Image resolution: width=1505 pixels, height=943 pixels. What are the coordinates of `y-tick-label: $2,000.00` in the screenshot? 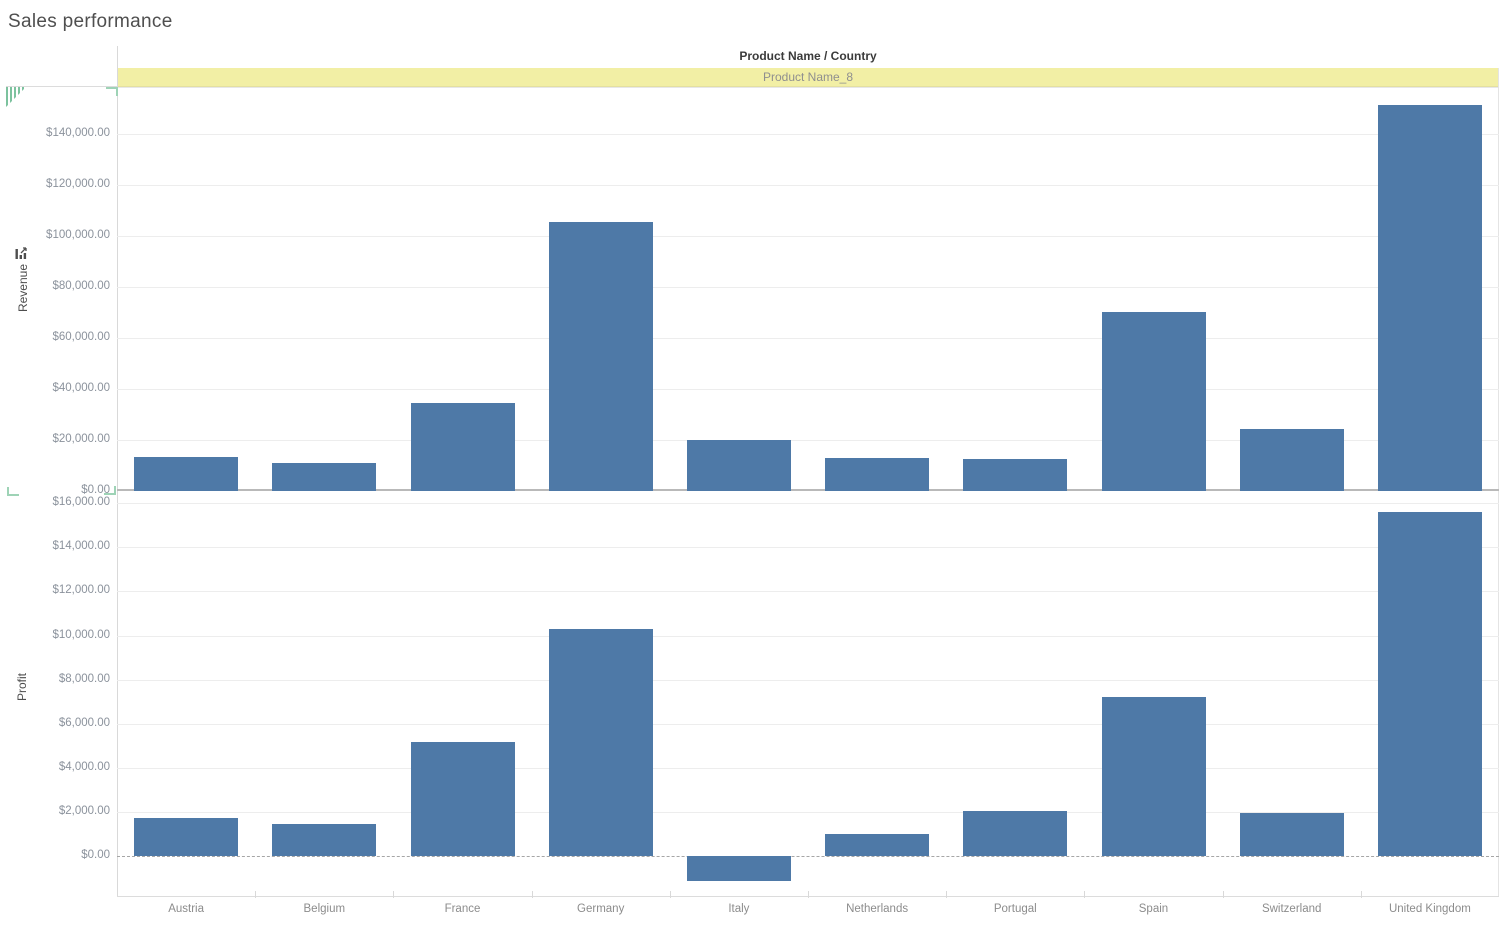 It's located at (84, 811).